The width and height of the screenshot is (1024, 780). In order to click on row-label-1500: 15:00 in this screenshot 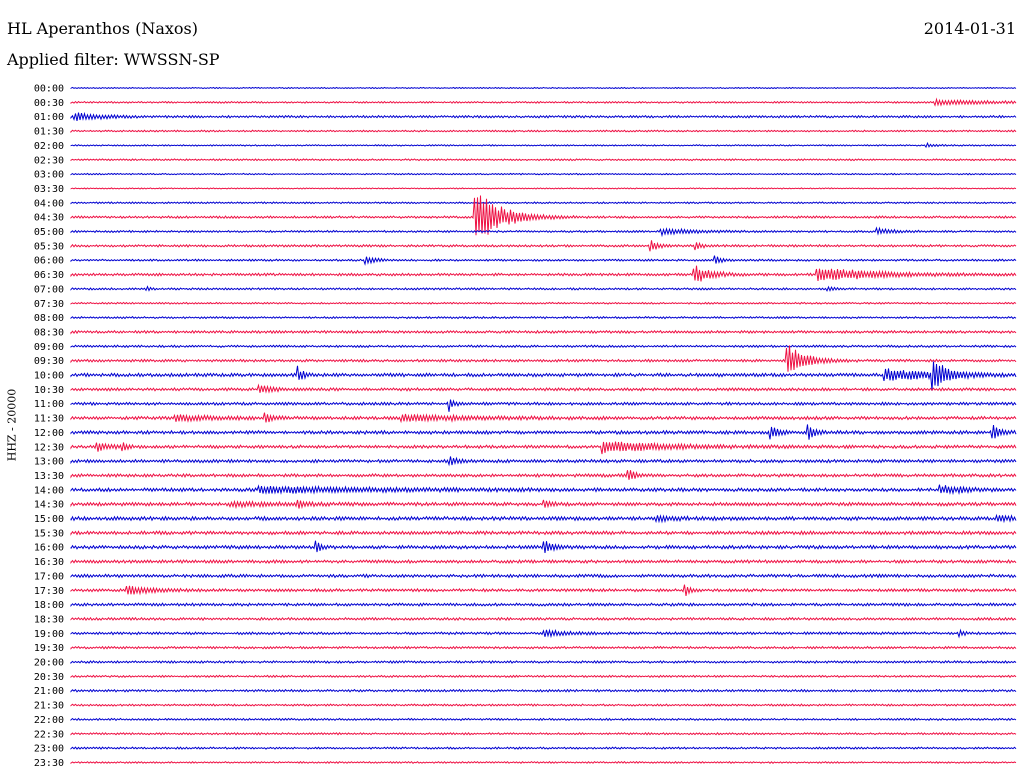, I will do `click(49, 519)`.